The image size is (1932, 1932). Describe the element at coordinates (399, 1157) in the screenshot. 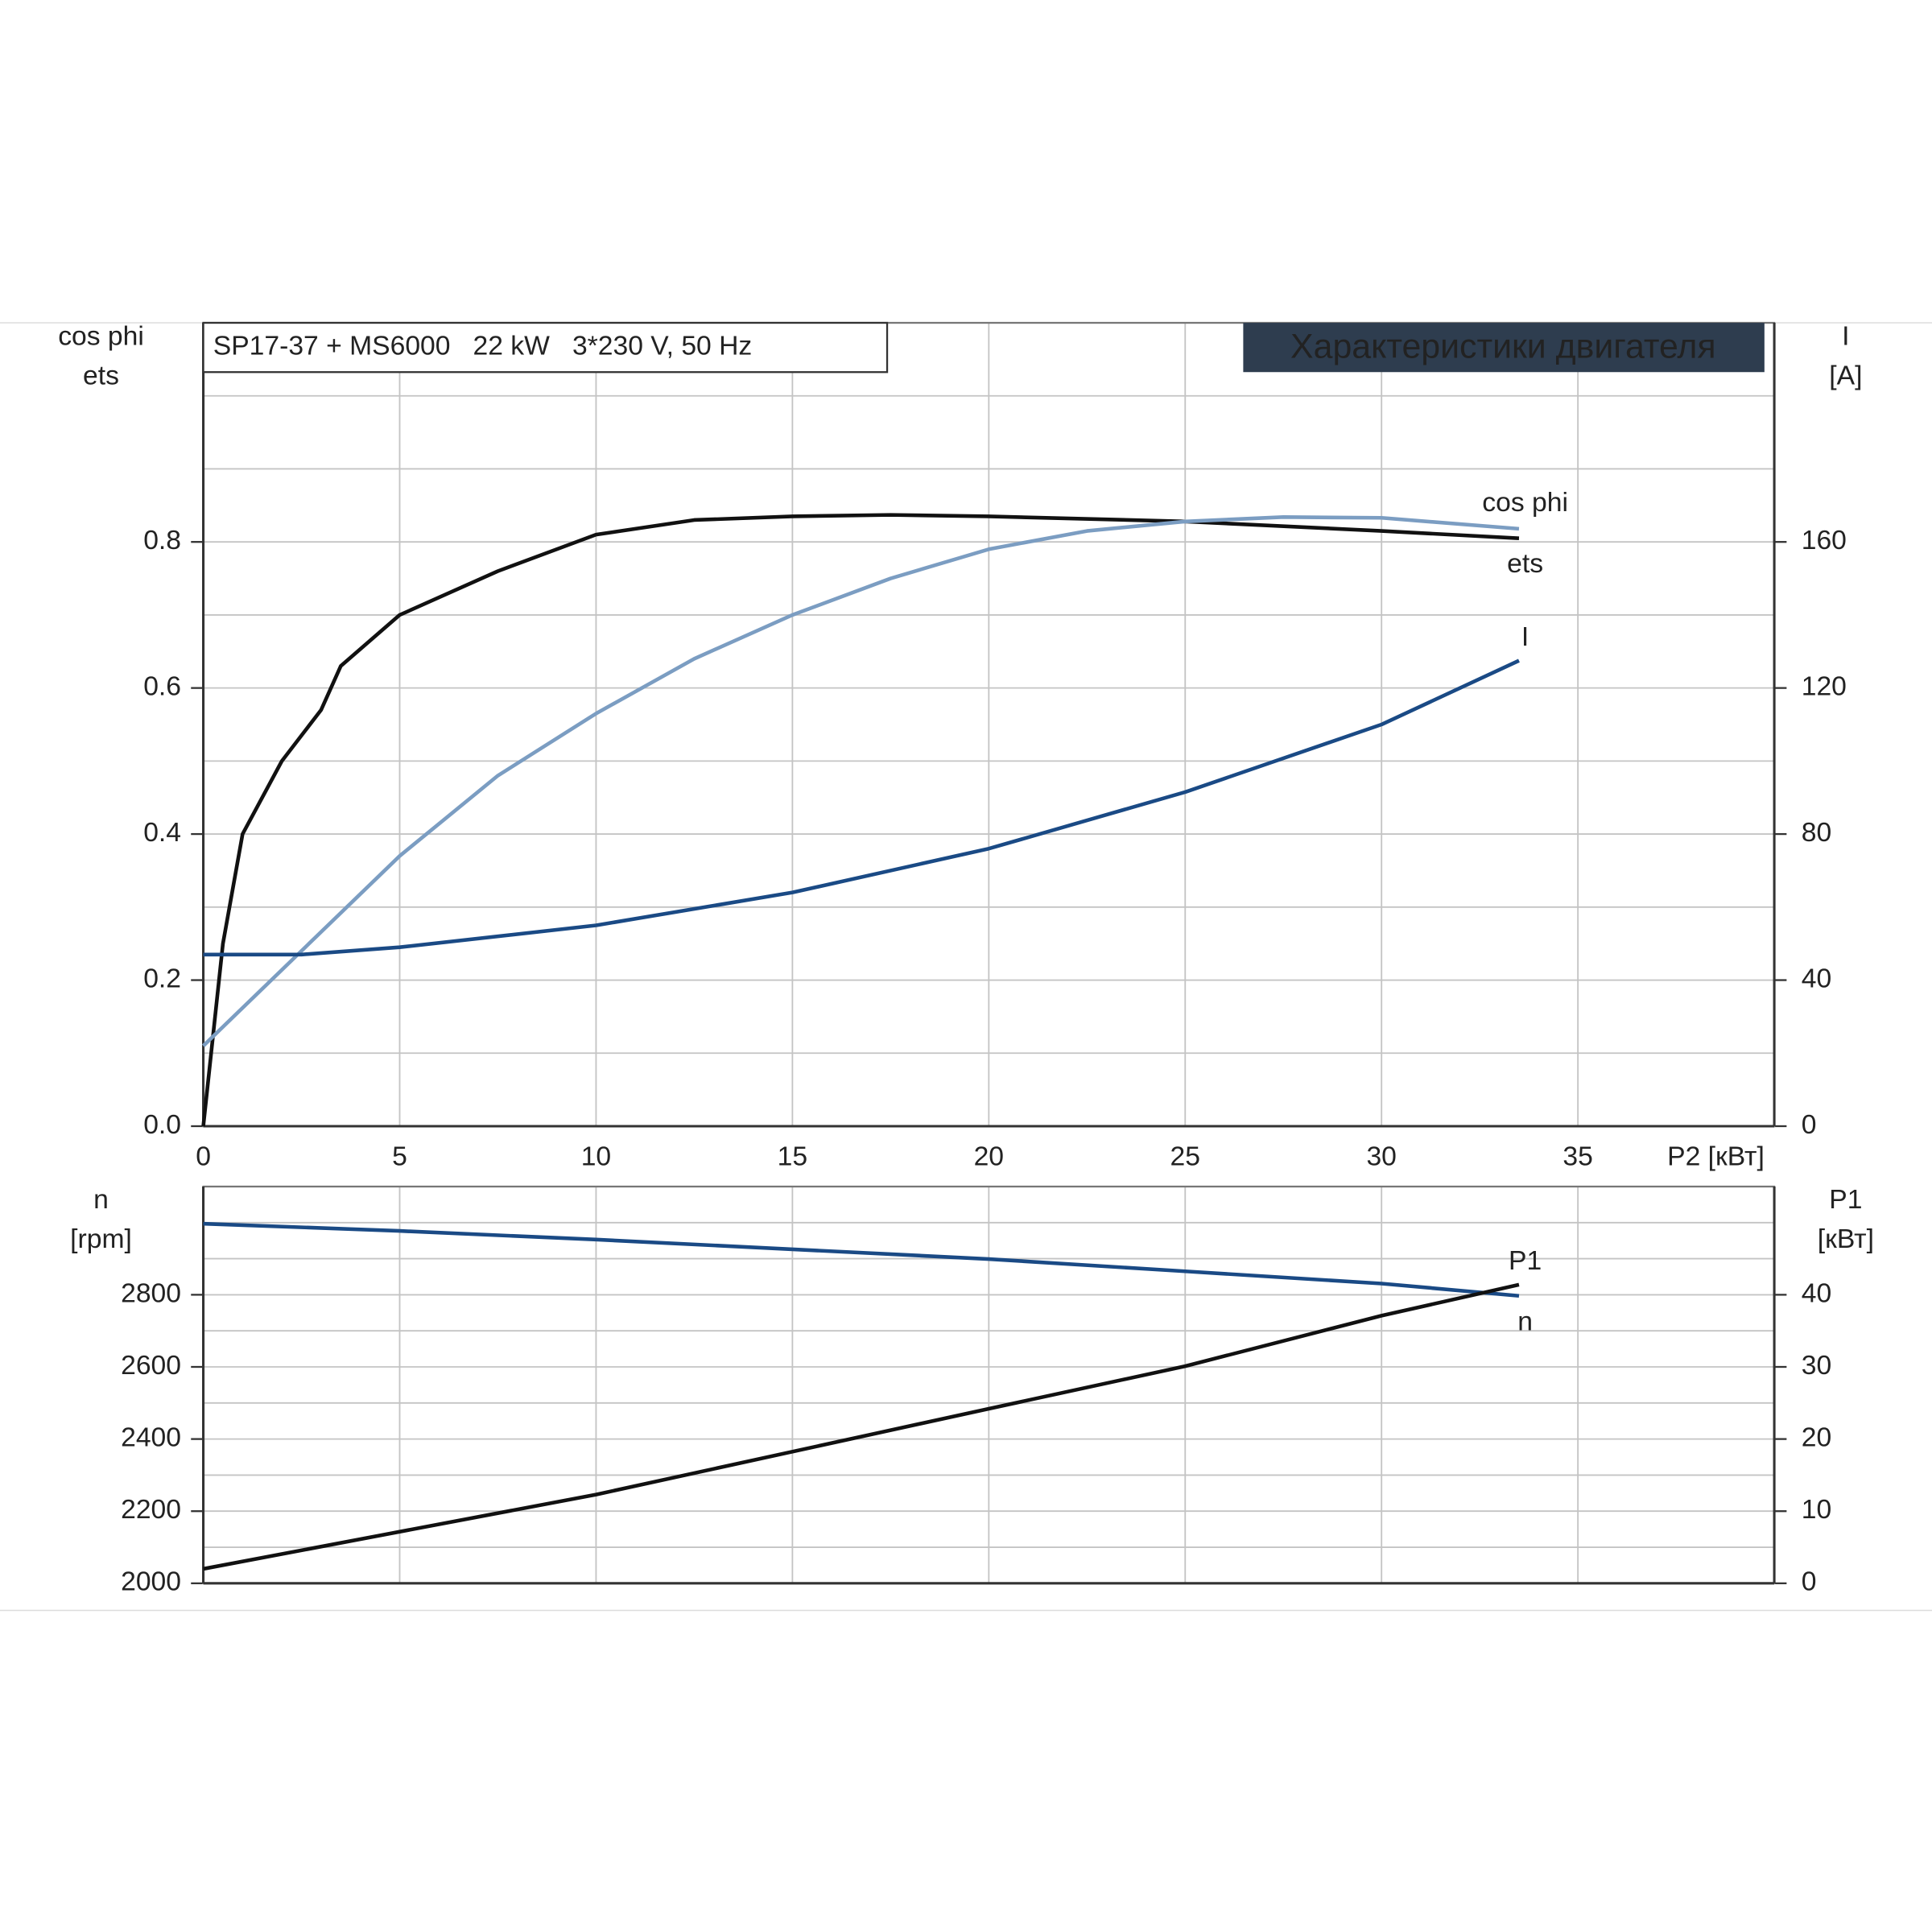

I see `x-tick-label: 5` at that location.